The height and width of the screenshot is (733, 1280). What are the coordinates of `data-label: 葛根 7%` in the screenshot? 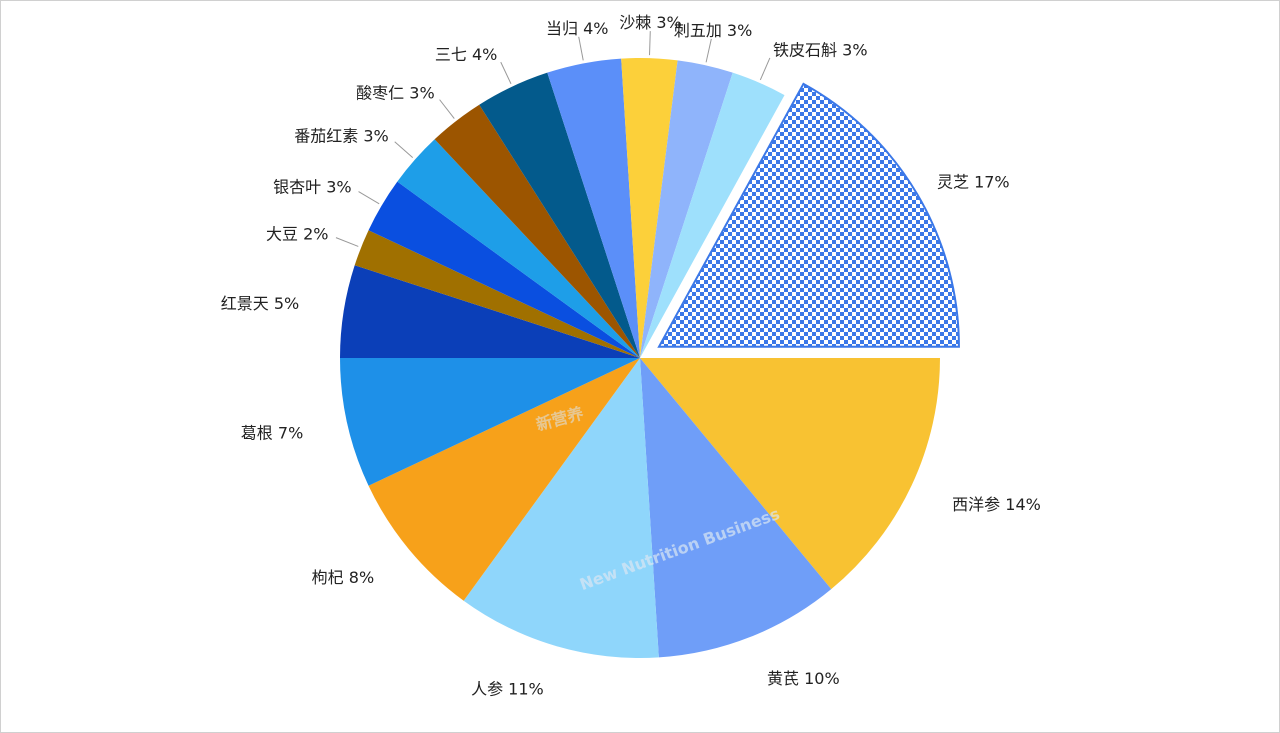 It's located at (272, 432).